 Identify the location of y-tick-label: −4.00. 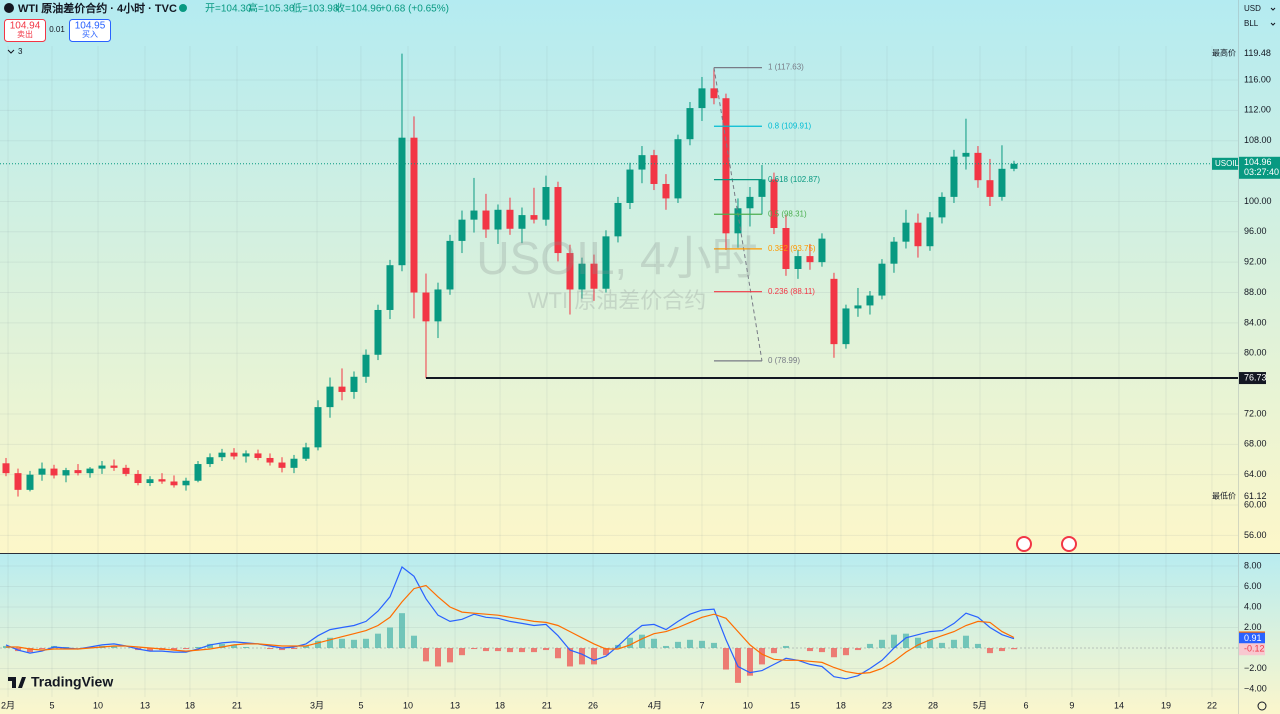
(1255, 688).